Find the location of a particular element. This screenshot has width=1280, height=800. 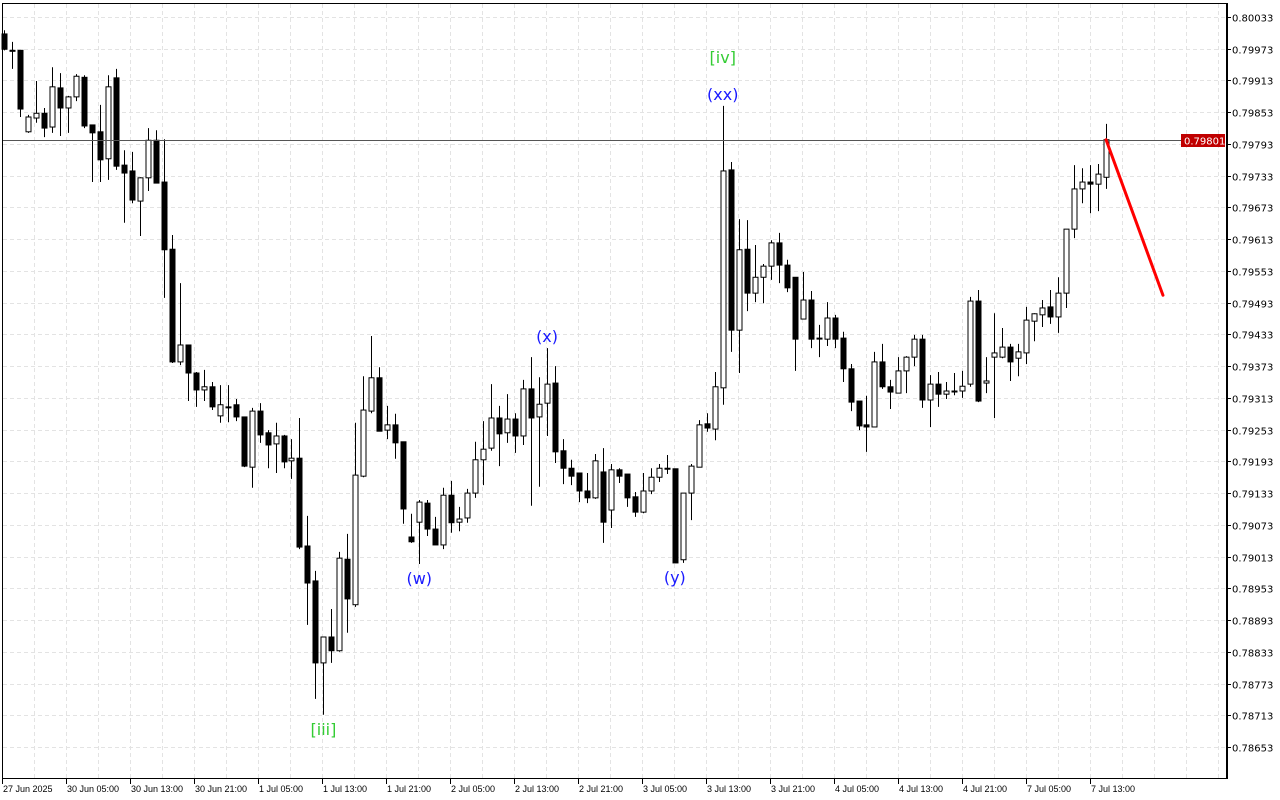

price-tick-label: 0.79613 is located at coordinates (1252, 241).